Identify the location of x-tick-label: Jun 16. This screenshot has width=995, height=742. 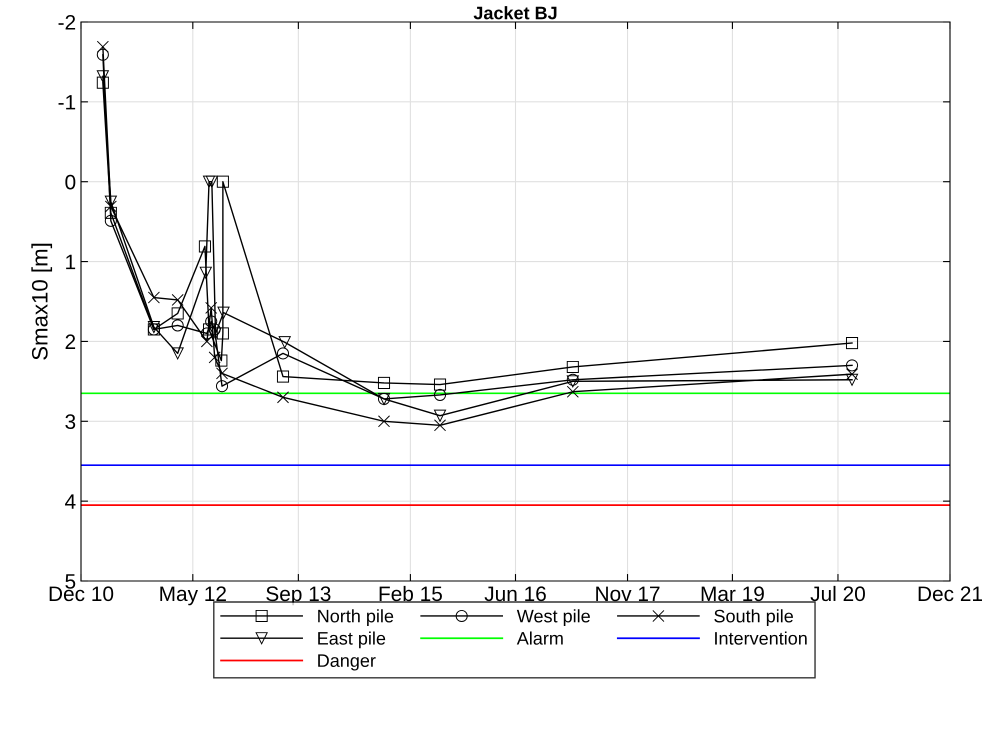
(515, 594).